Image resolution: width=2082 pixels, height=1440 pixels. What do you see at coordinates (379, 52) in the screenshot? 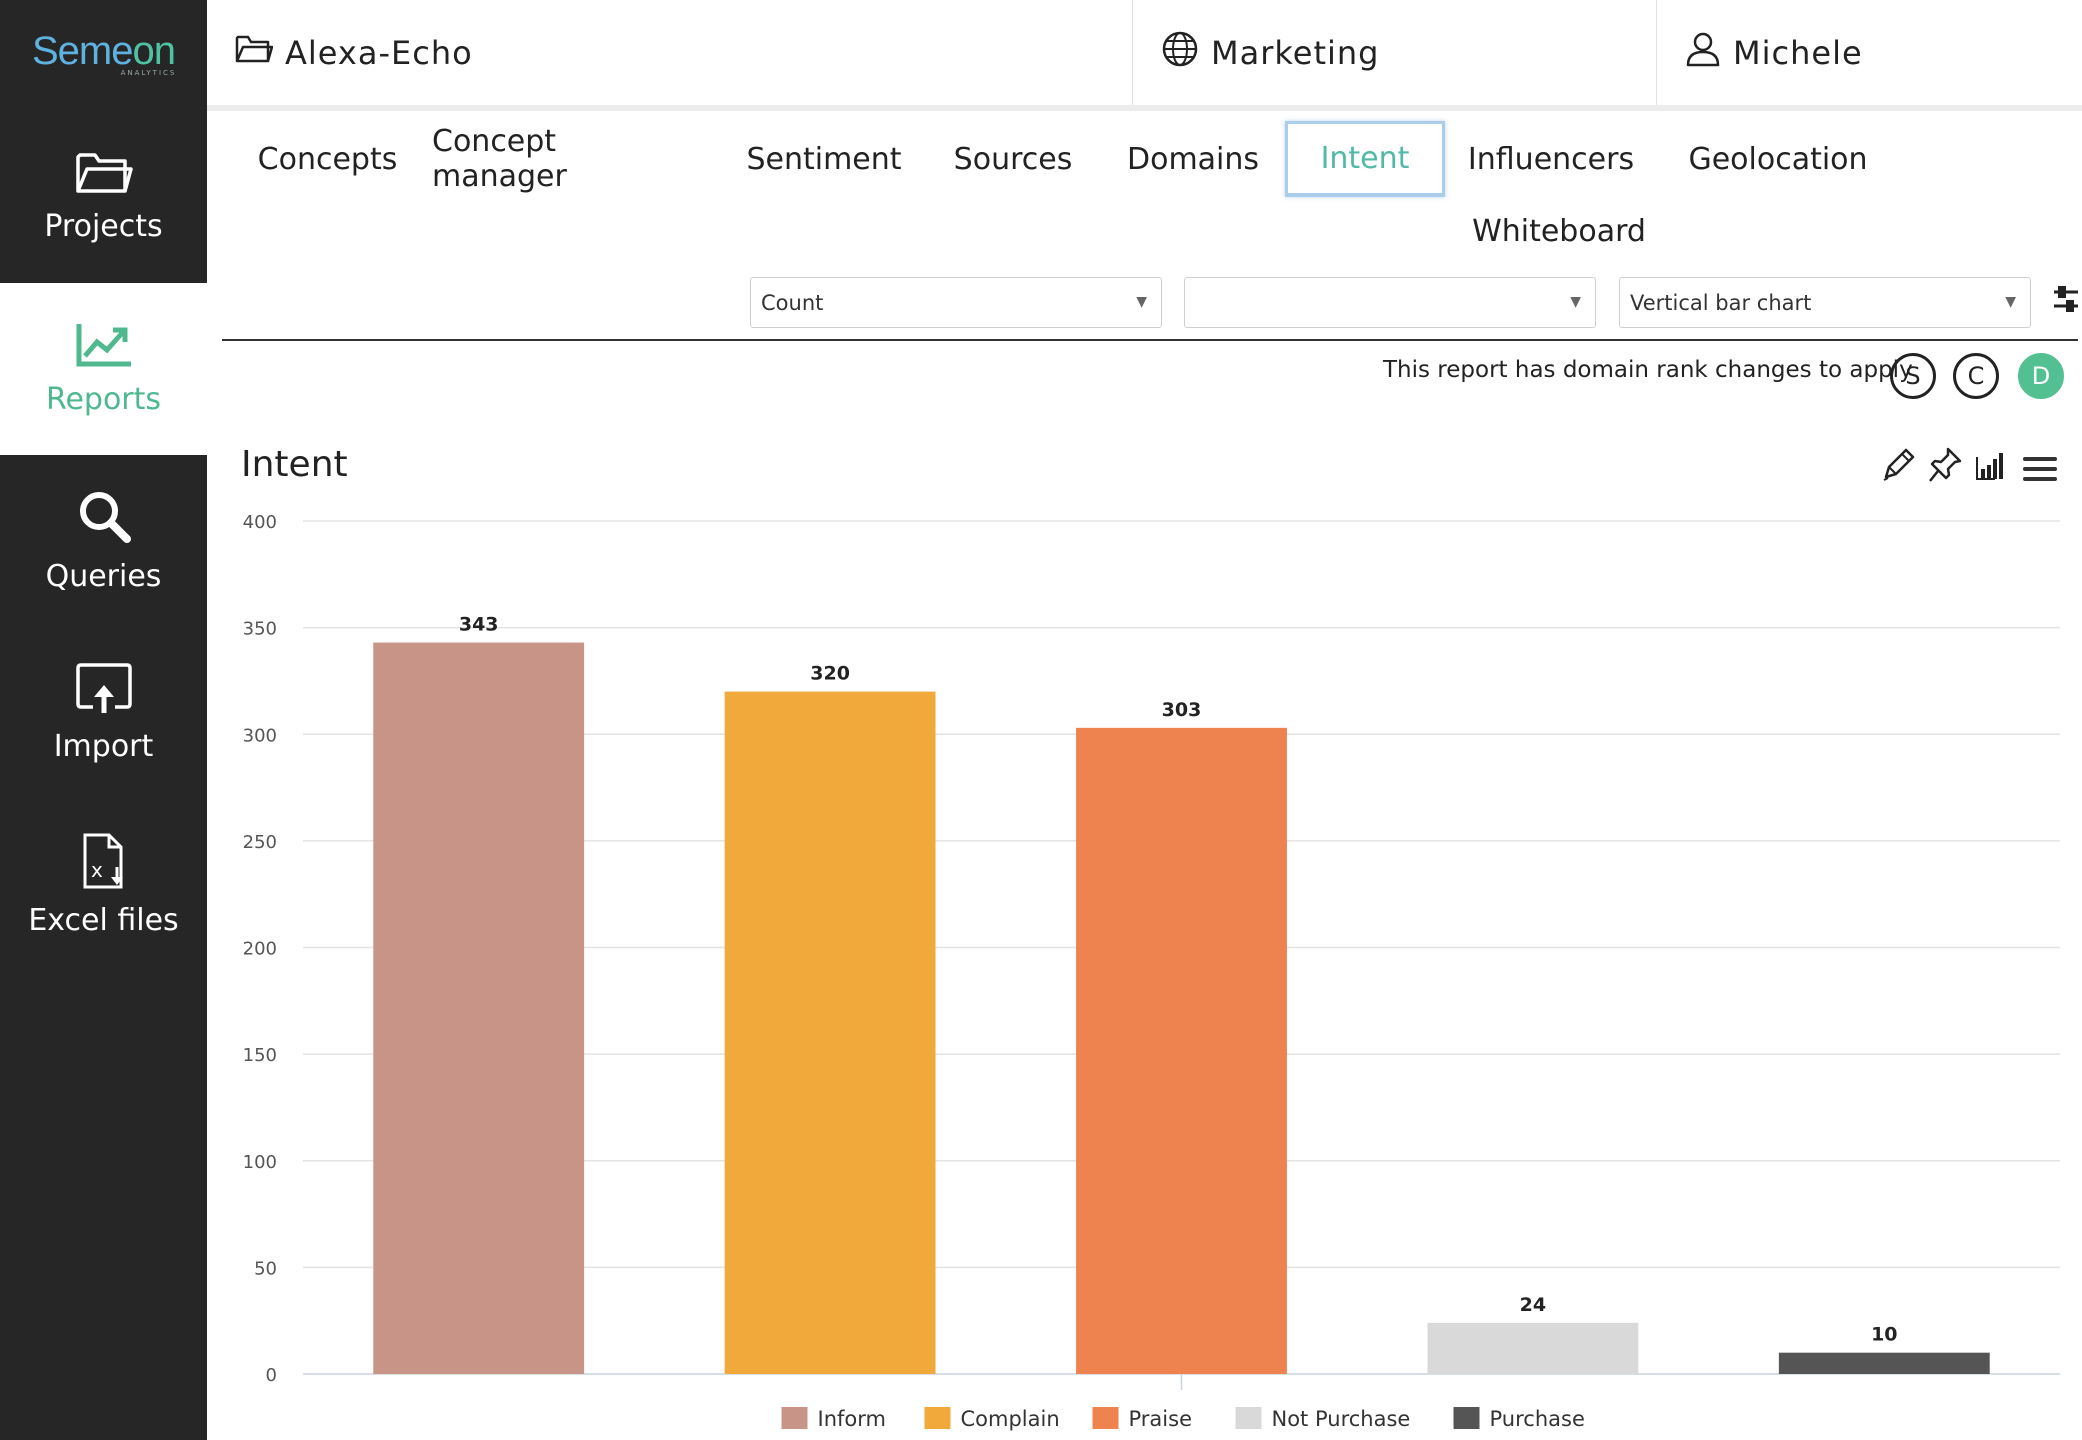
I see `project-name: Alexa-Echo` at bounding box center [379, 52].